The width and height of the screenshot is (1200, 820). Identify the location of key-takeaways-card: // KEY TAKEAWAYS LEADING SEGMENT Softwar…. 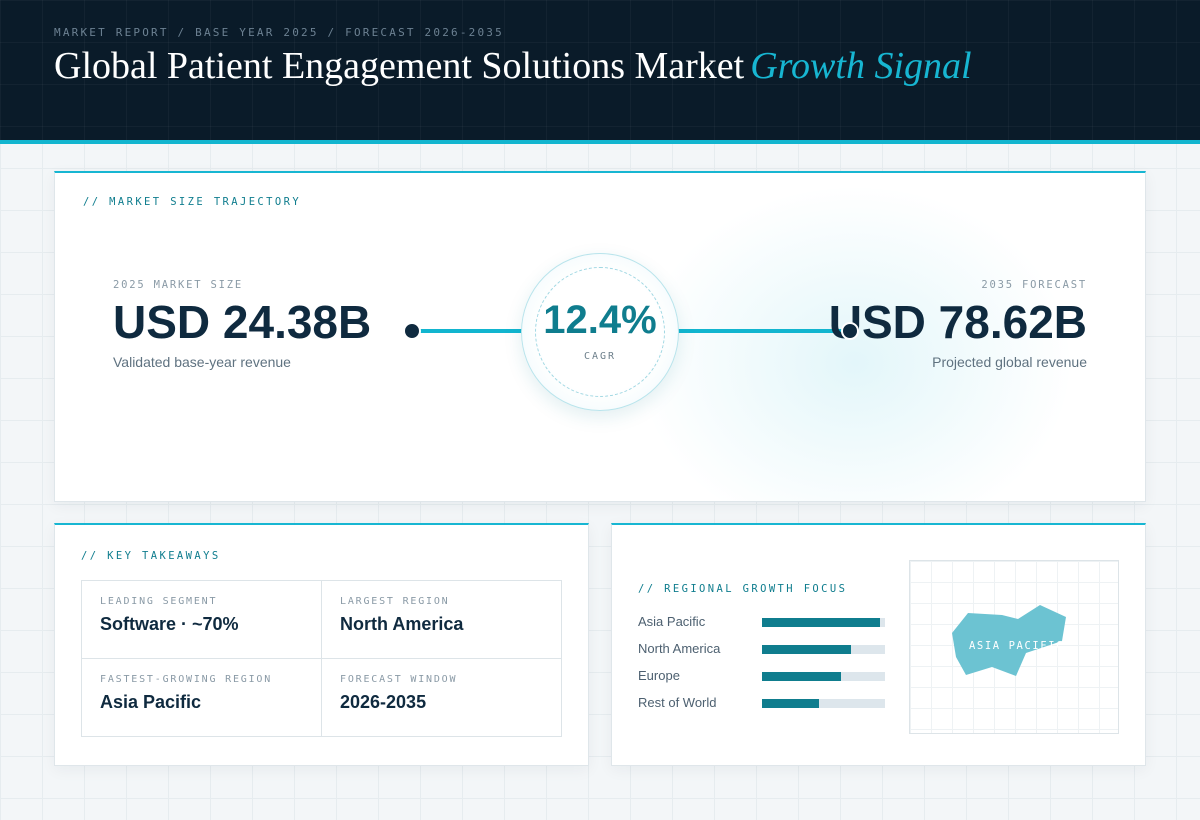
(321, 644).